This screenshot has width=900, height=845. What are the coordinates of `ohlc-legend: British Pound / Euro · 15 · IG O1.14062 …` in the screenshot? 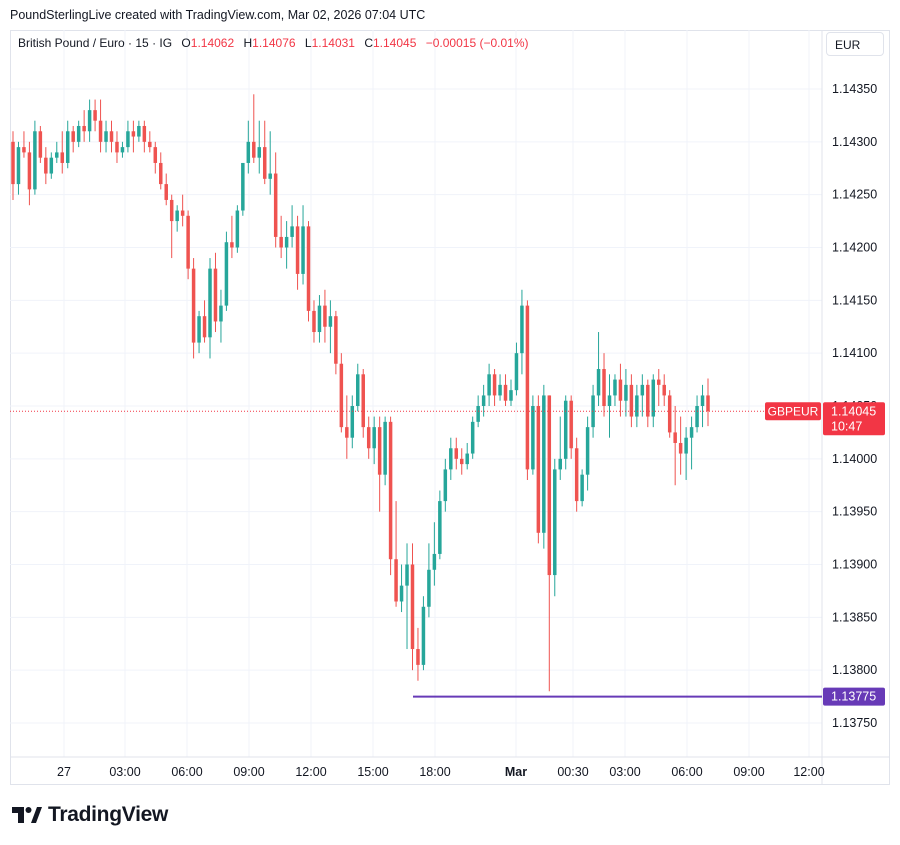 It's located at (273, 43).